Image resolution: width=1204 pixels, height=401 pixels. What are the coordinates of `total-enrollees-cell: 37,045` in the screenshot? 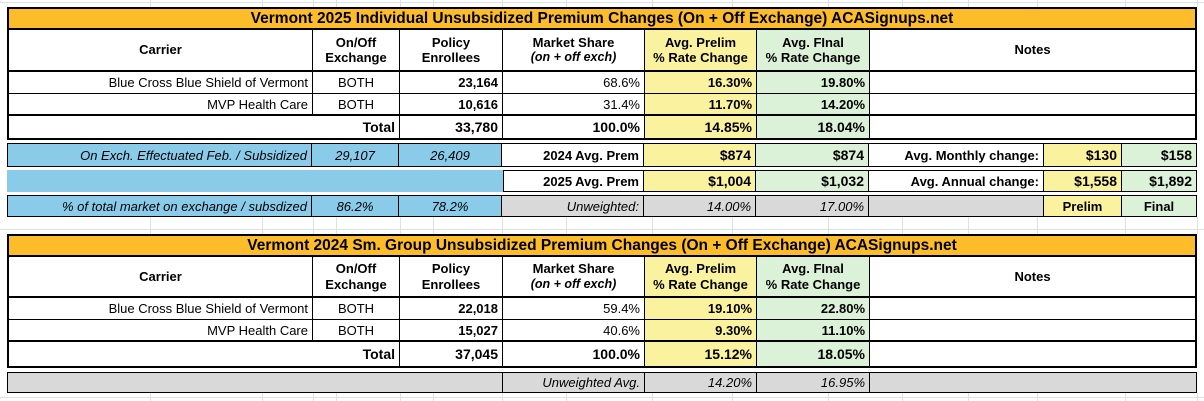 It's located at (451, 354).